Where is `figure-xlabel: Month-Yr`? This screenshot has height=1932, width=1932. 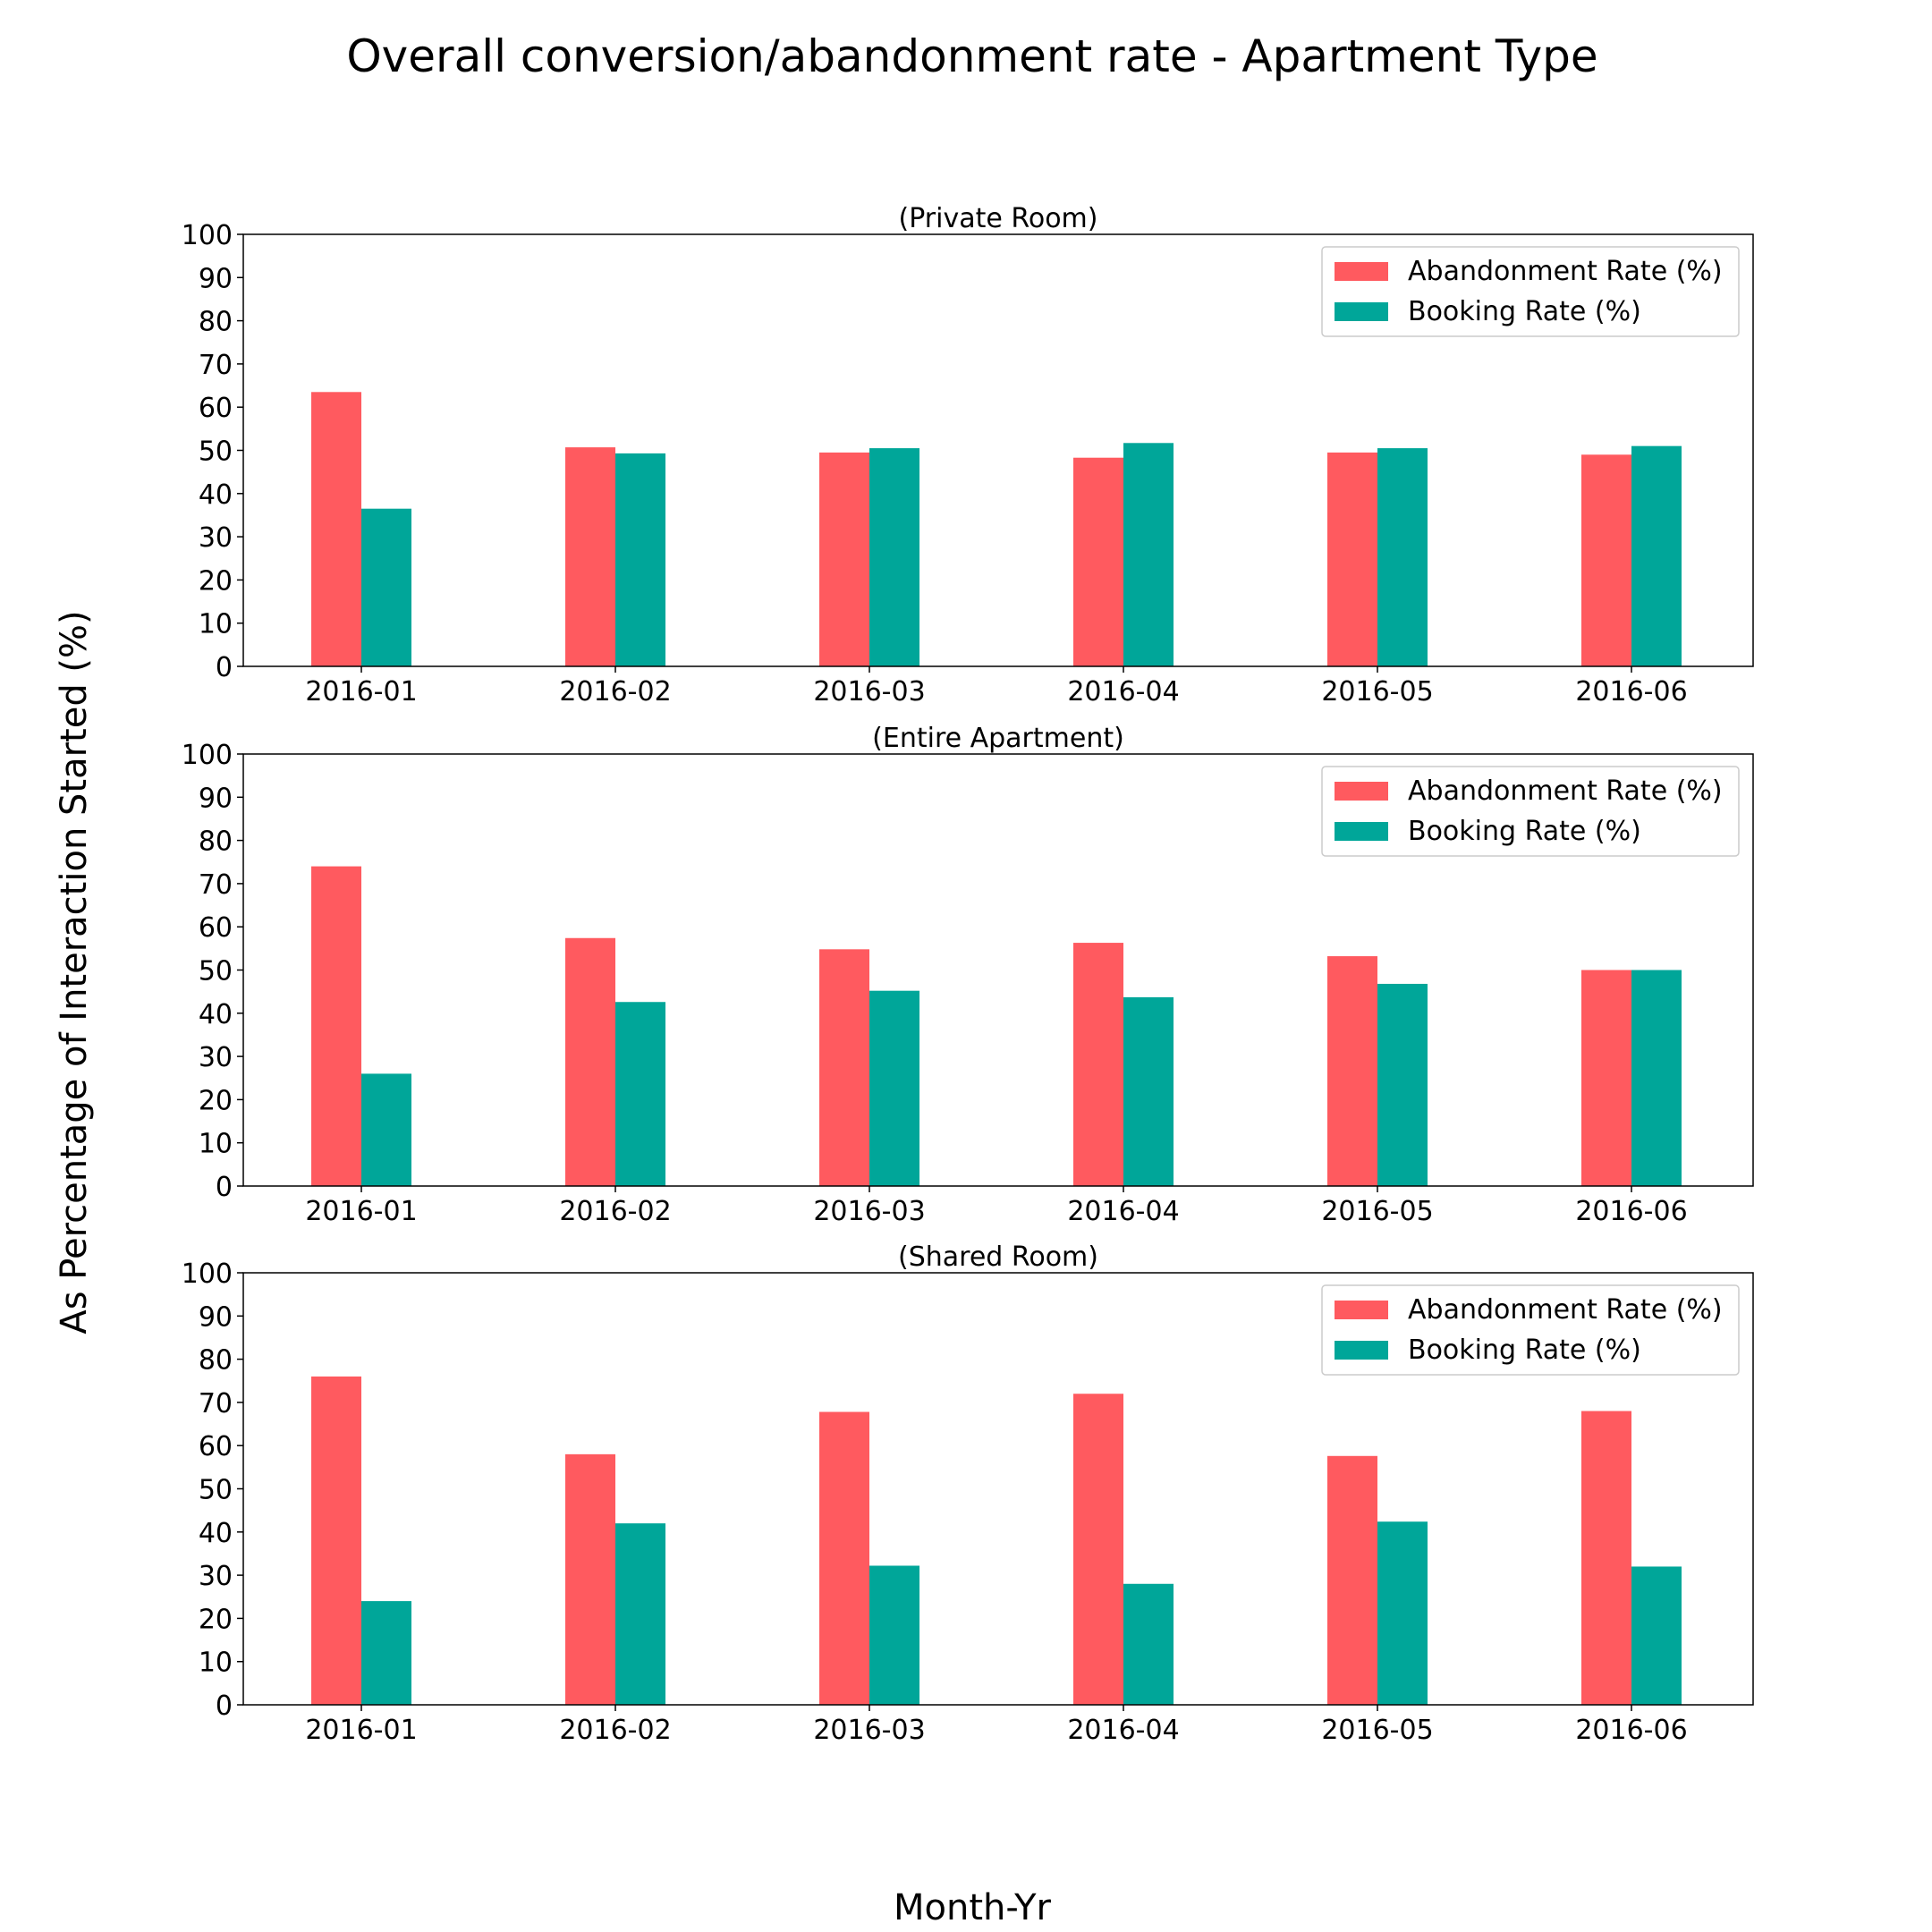
figure-xlabel: Month-Yr is located at coordinates (972, 1907).